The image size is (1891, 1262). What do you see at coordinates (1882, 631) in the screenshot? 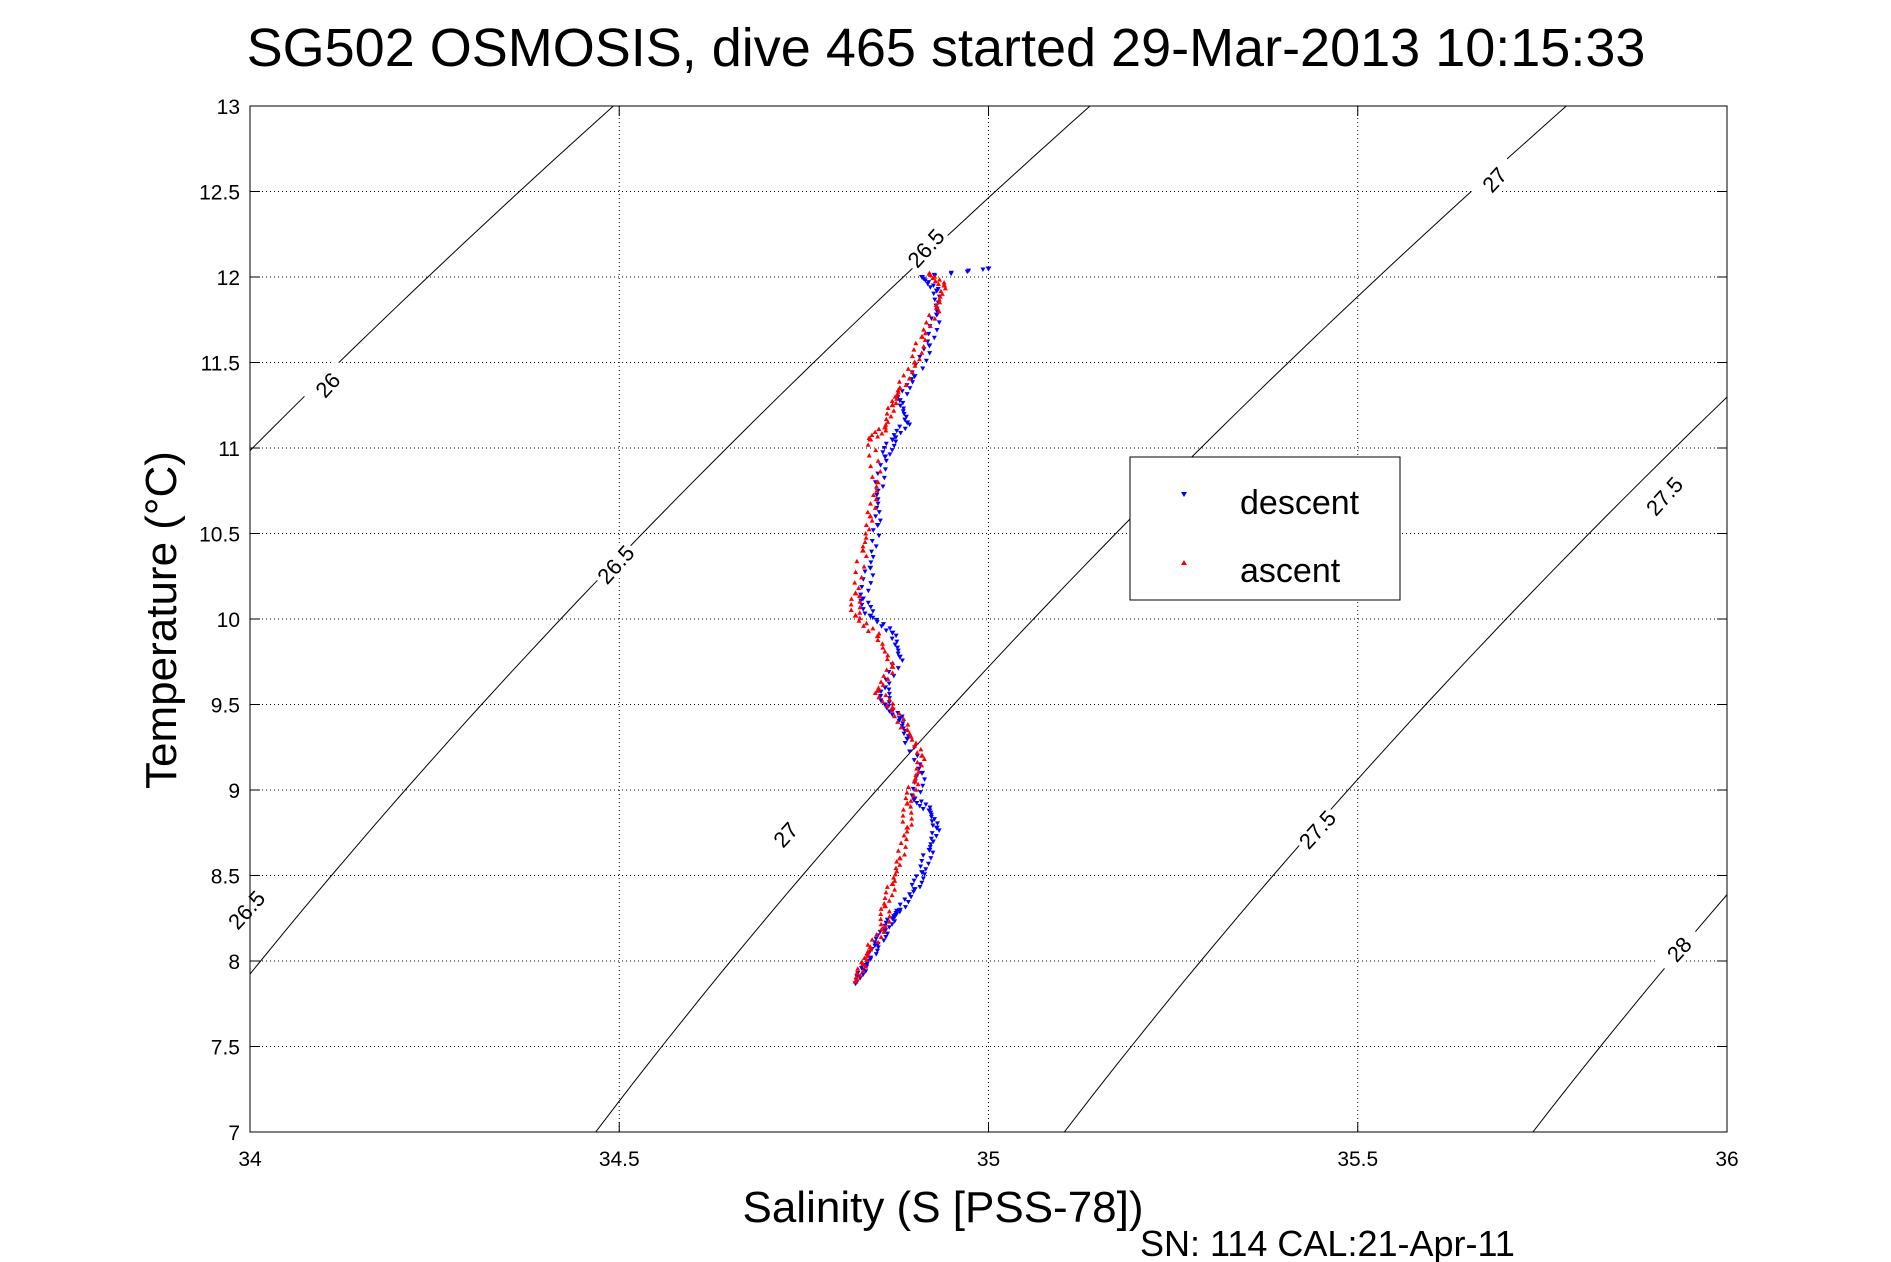
I see `isopycnal-line` at bounding box center [1882, 631].